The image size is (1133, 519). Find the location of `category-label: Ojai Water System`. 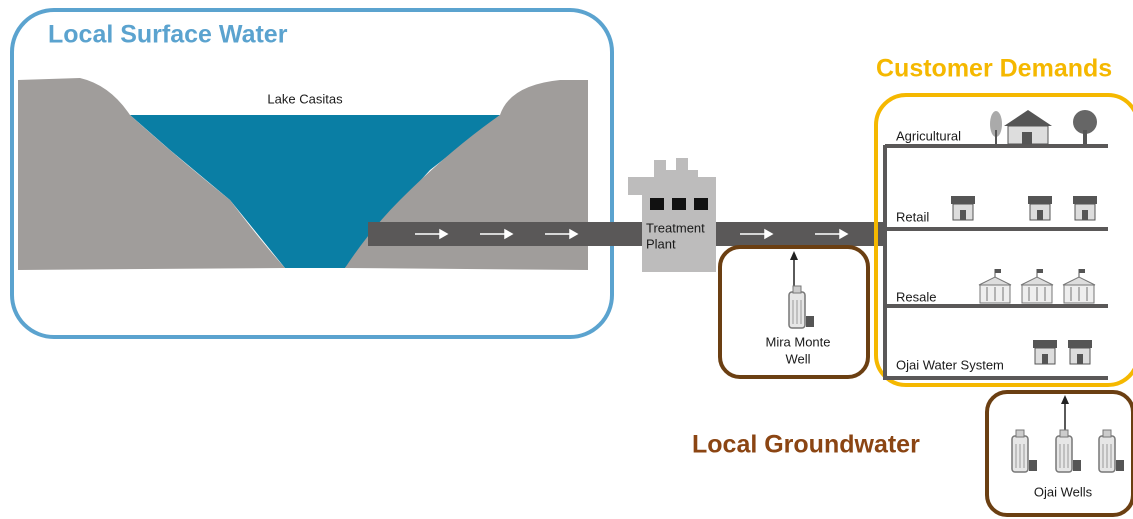

category-label: Ojai Water System is located at coordinates (950, 364).